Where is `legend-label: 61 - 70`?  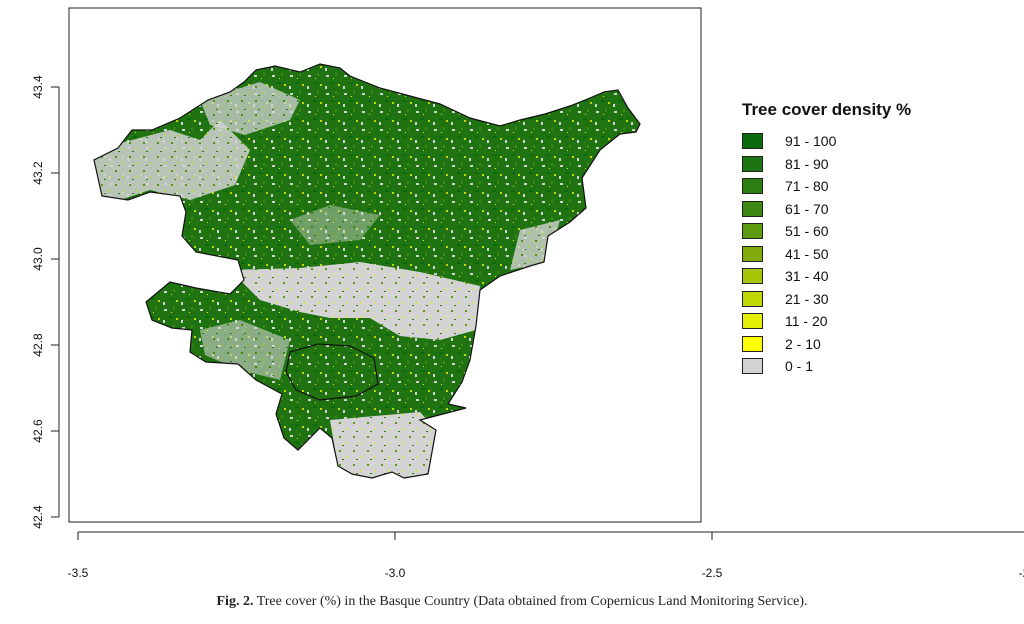
legend-label: 61 - 70 is located at coordinates (807, 208).